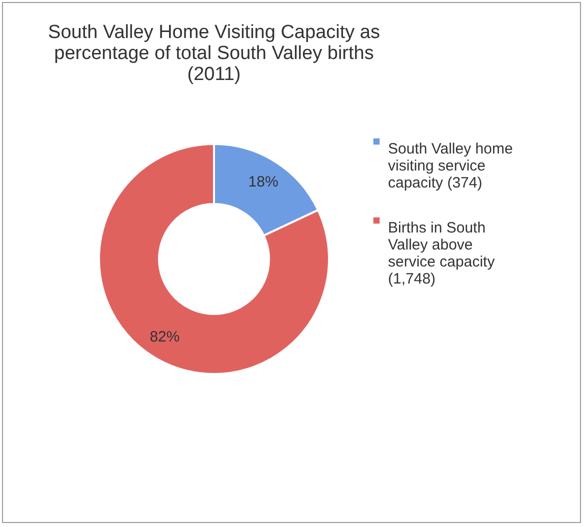  Describe the element at coordinates (450, 166) in the screenshot. I see `legend-label: South Valley home visiting service capacity (374)` at that location.